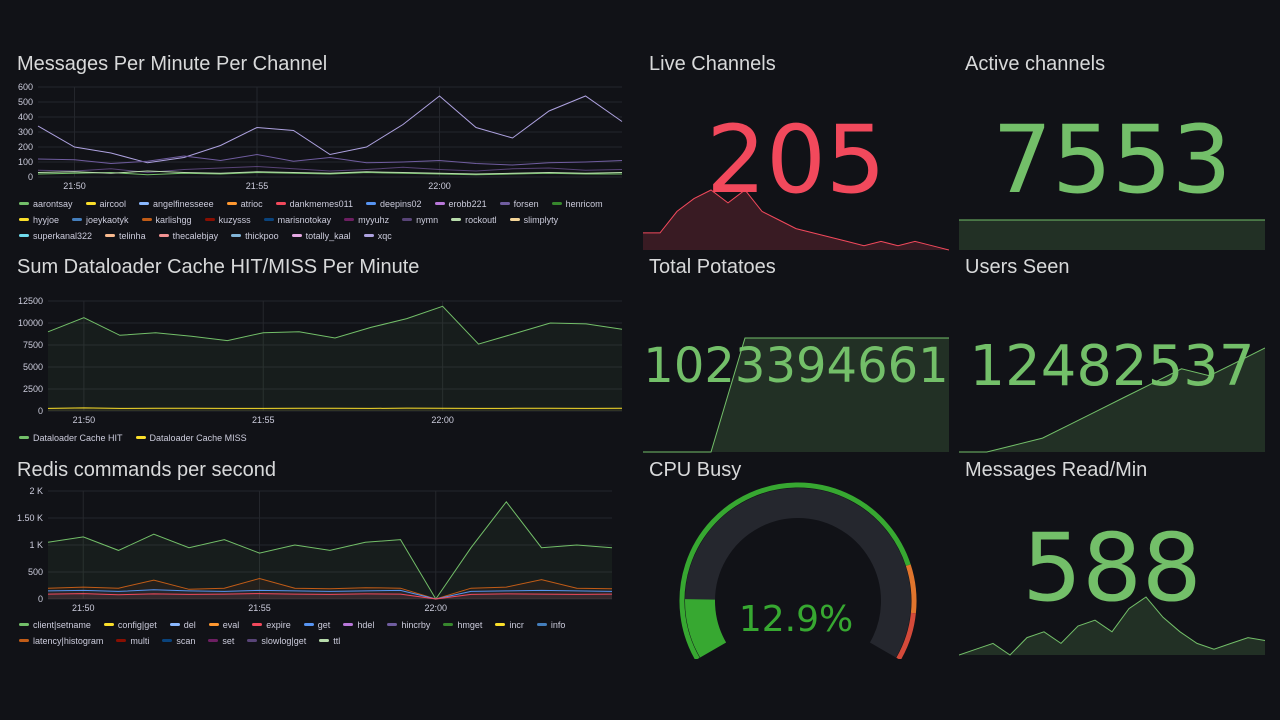 The width and height of the screenshot is (1280, 720). I want to click on legend-item: xqc, so click(377, 236).